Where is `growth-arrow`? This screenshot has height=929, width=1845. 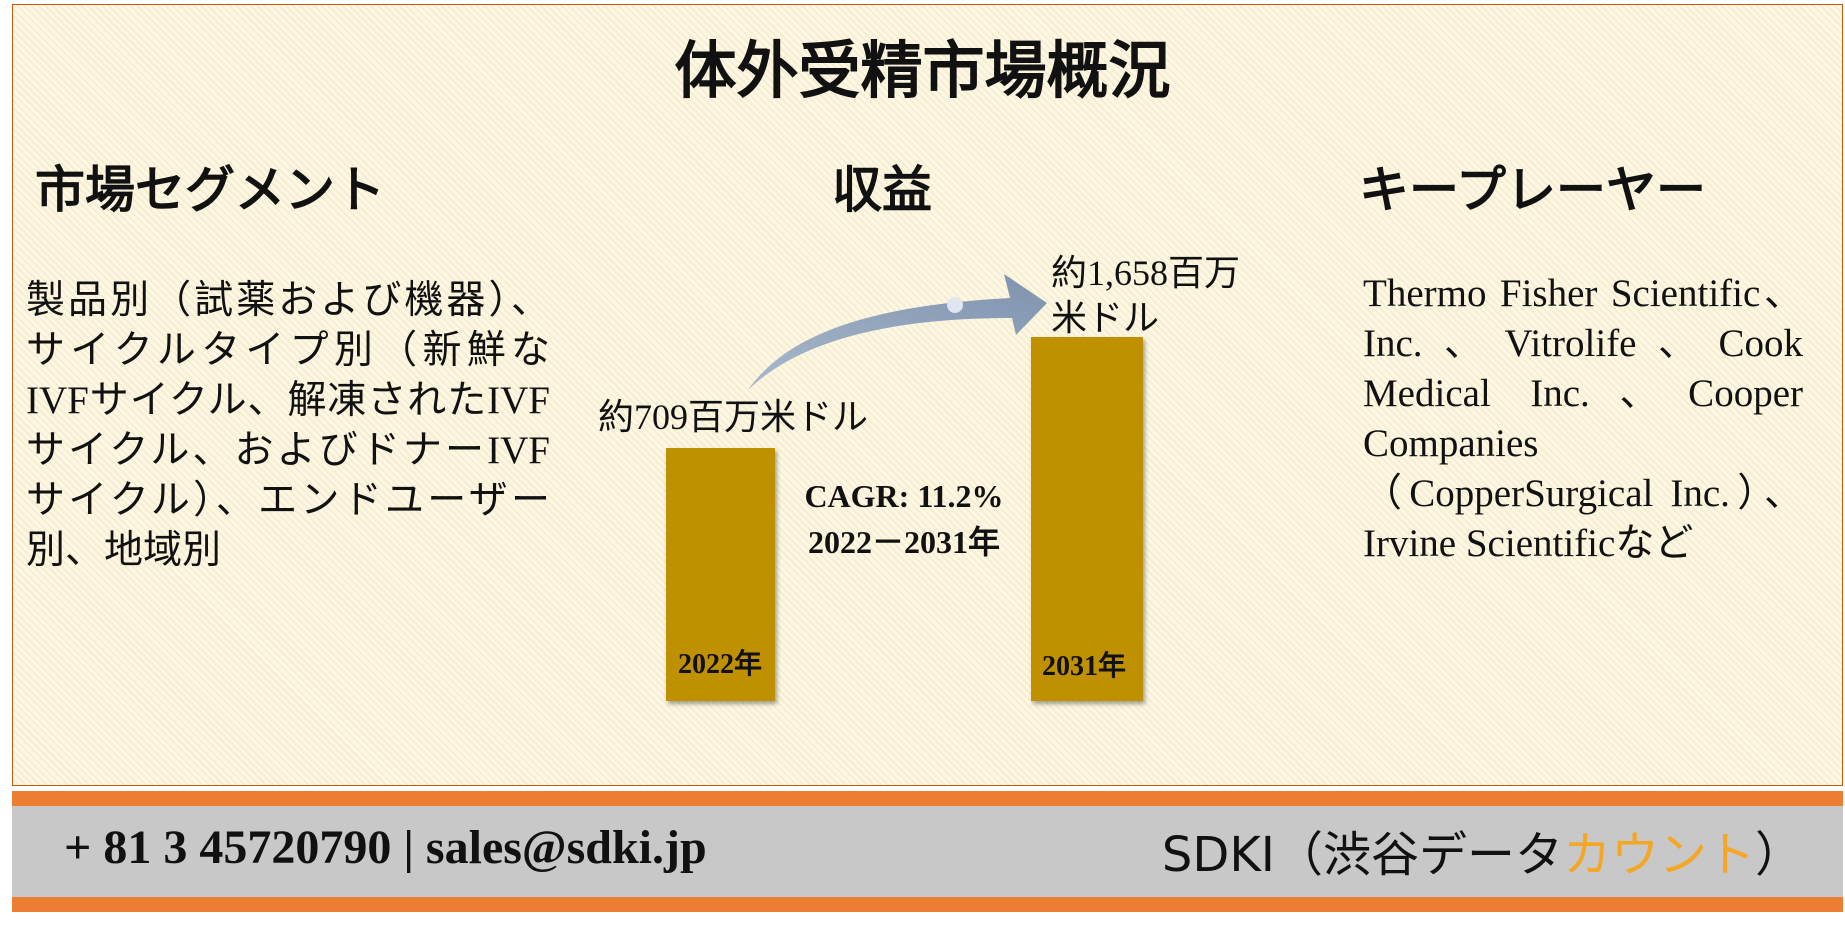 growth-arrow is located at coordinates (897, 332).